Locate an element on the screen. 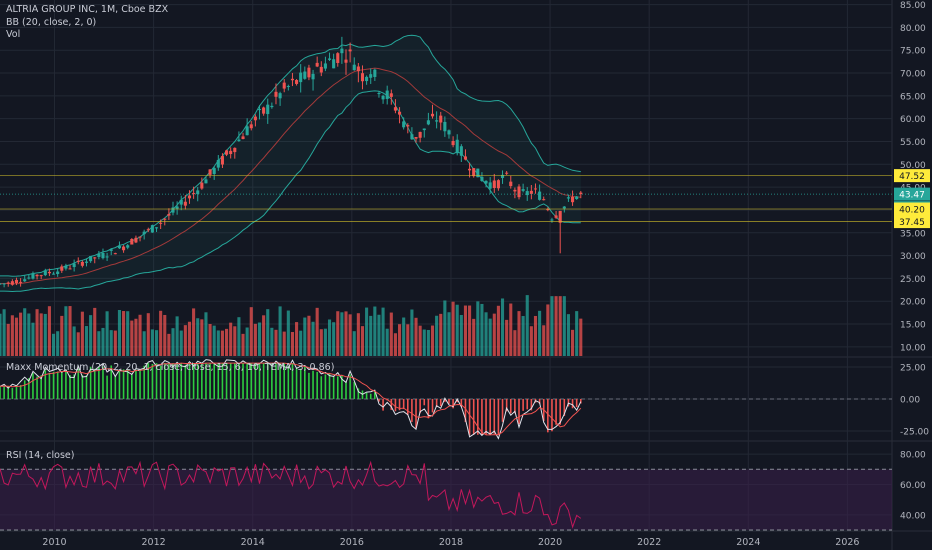 The image size is (932, 550). y-tick-label: 20.00 is located at coordinates (913, 303).